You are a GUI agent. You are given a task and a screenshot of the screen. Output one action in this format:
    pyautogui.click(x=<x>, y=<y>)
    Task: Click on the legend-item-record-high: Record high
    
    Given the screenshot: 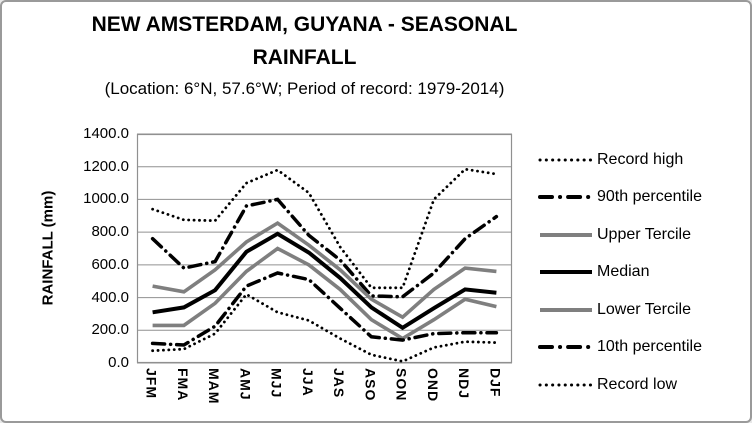 What is the action you would take?
    pyautogui.click(x=644, y=160)
    